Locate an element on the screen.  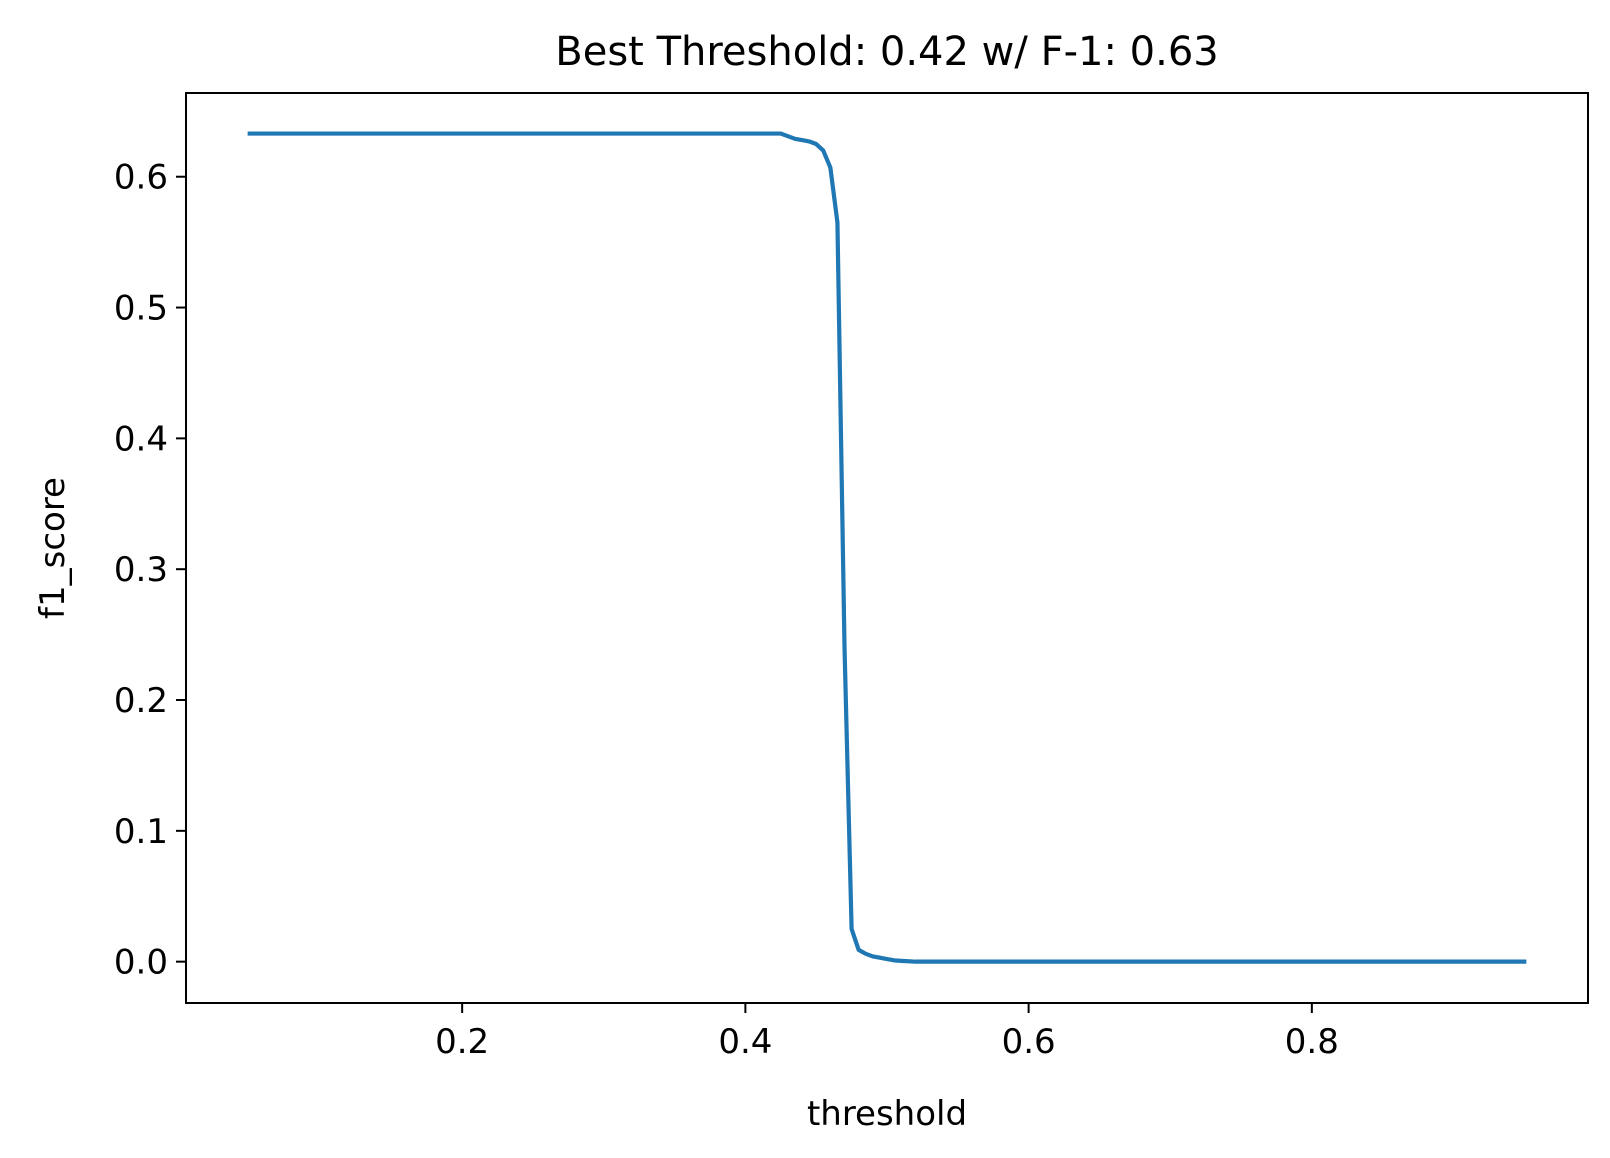
y-axis-label: f1_score is located at coordinates (53, 548).